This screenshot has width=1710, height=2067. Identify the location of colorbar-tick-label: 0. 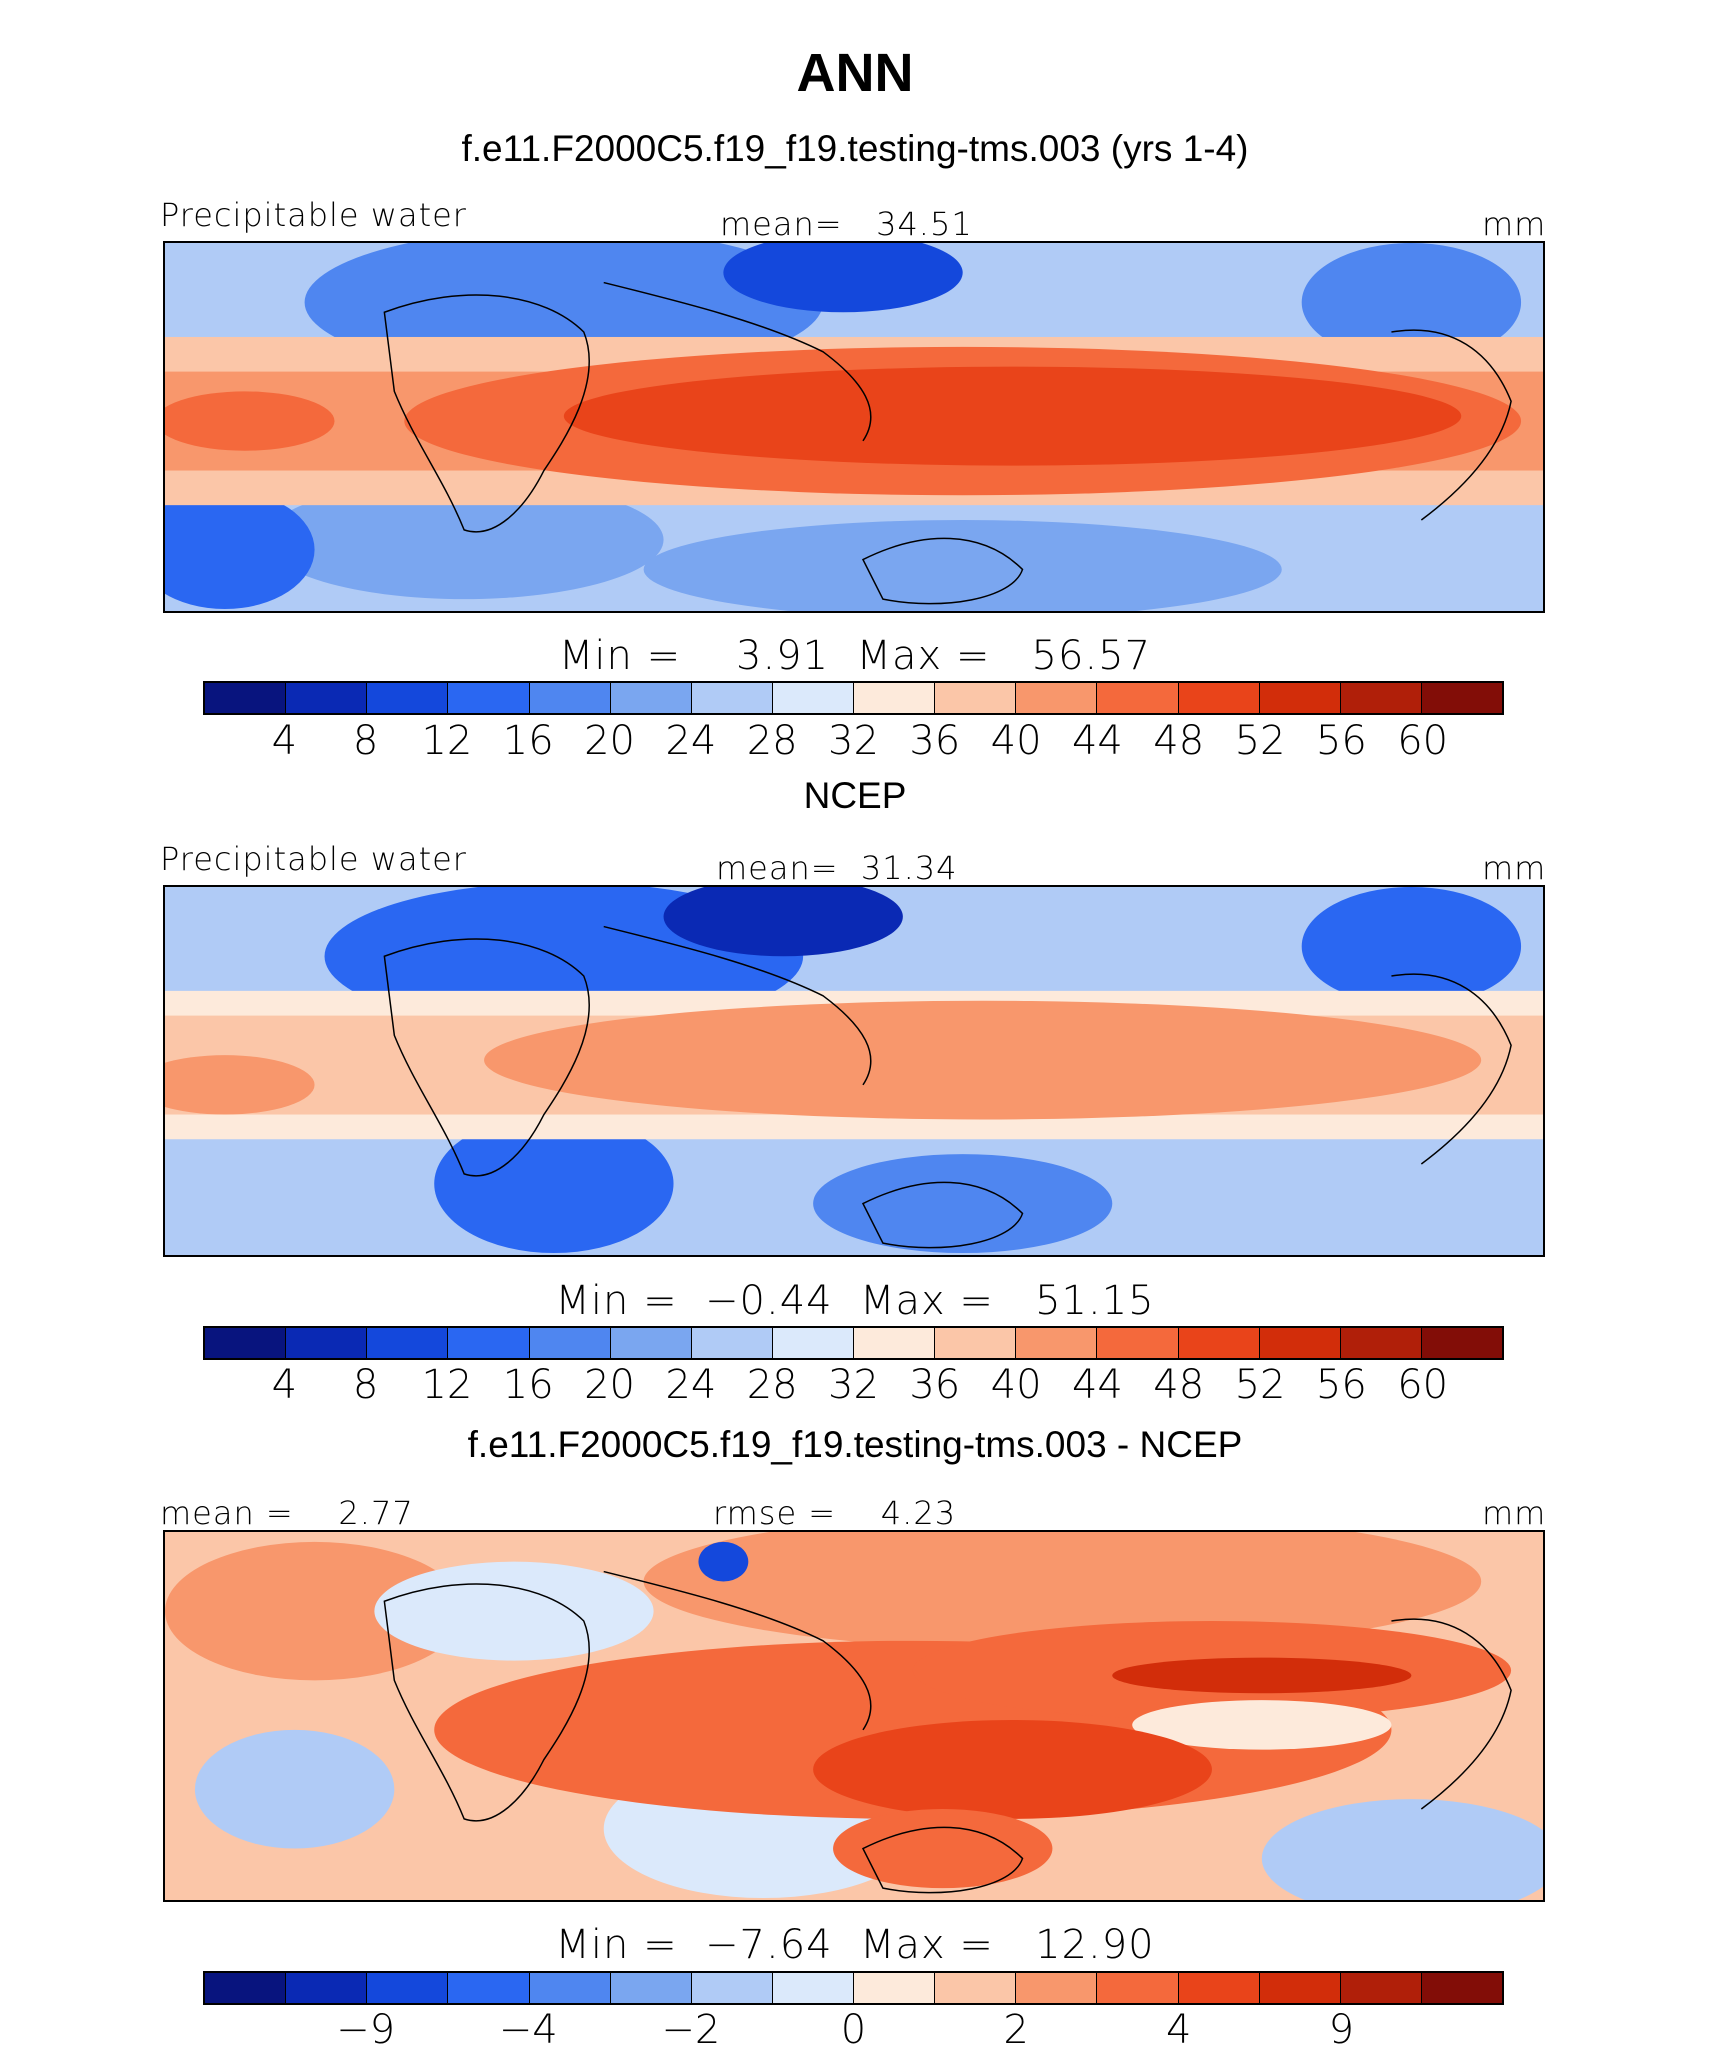
(853, 2030).